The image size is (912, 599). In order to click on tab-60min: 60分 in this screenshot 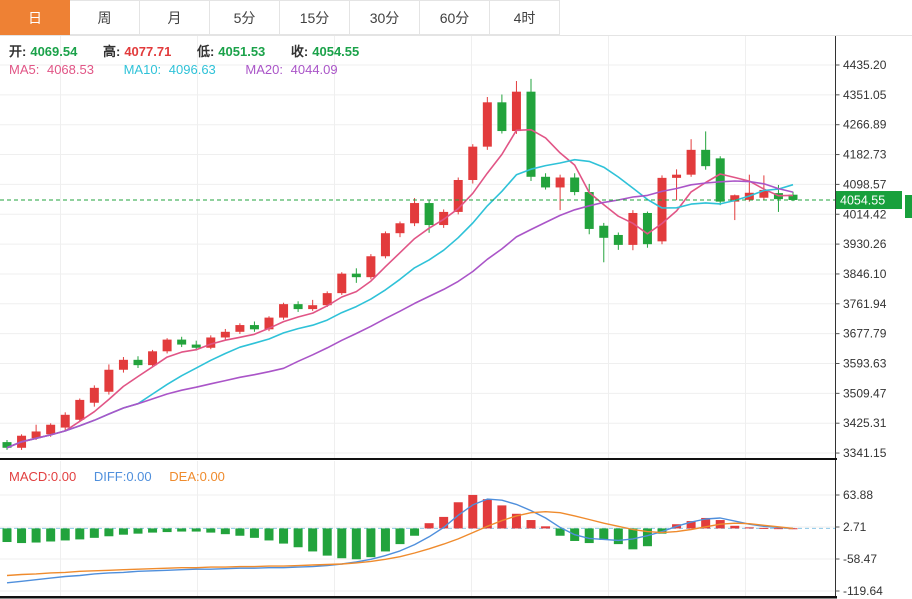, I will do `click(455, 17)`.